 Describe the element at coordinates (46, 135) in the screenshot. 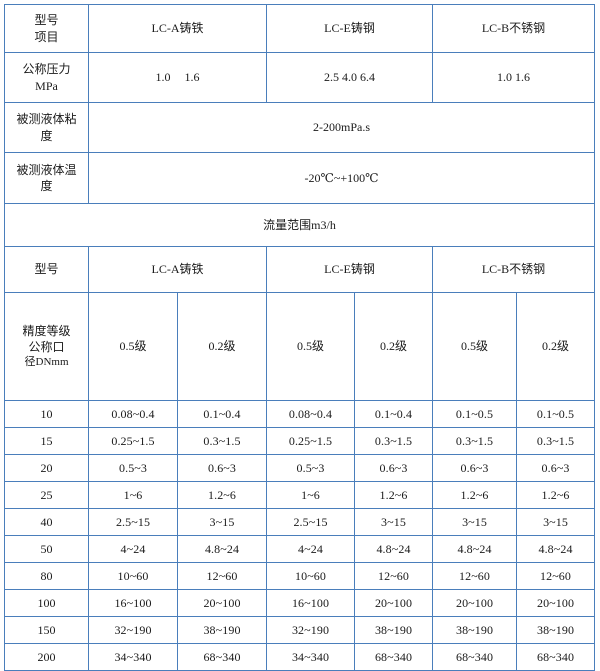

I see `liquid-viscosity-label-line2: 度` at that location.